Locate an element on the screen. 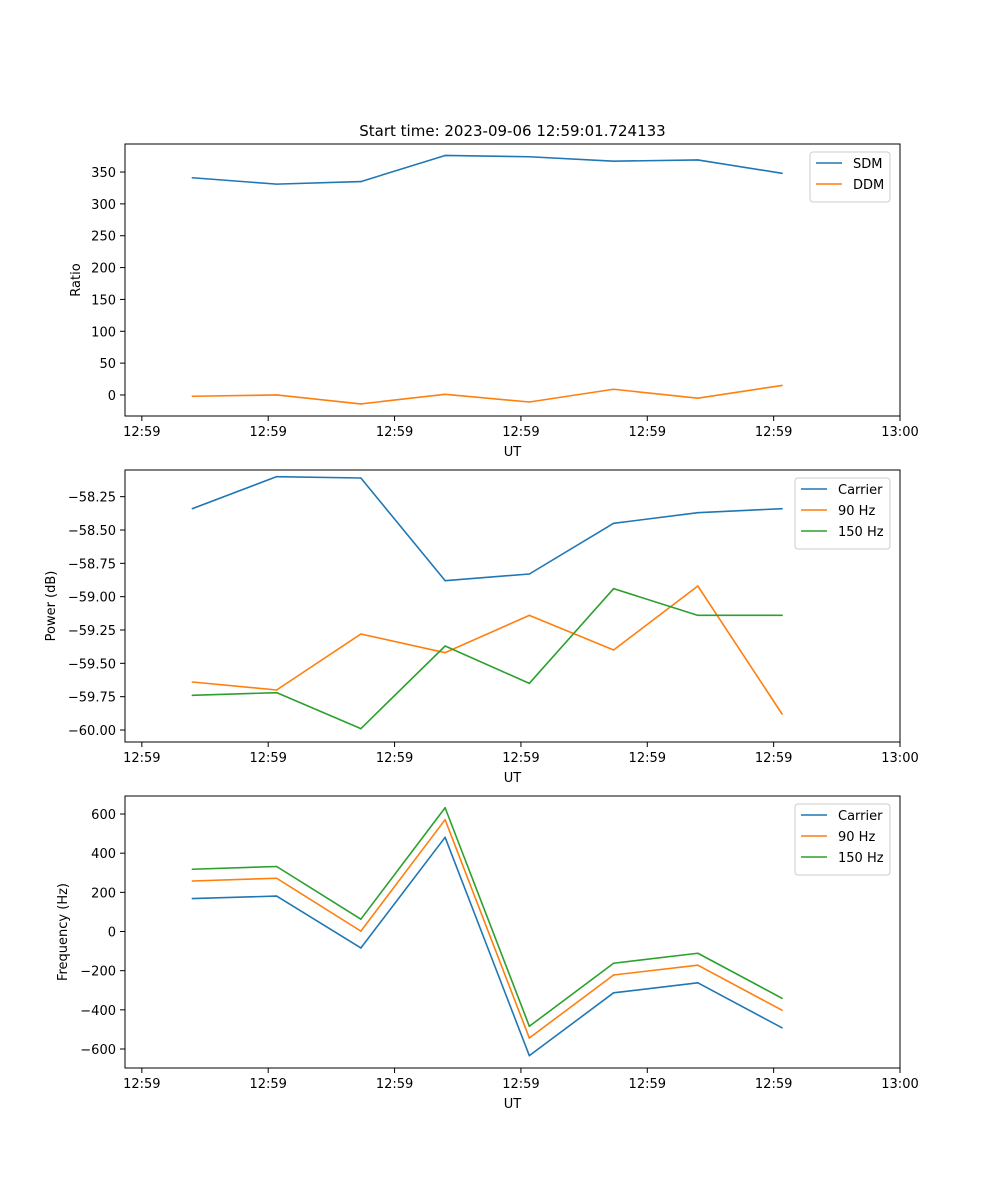 Image resolution: width=1000 pixels, height=1200 pixels. frequency-legend-label-90-hz: 90 Hz is located at coordinates (856, 837).